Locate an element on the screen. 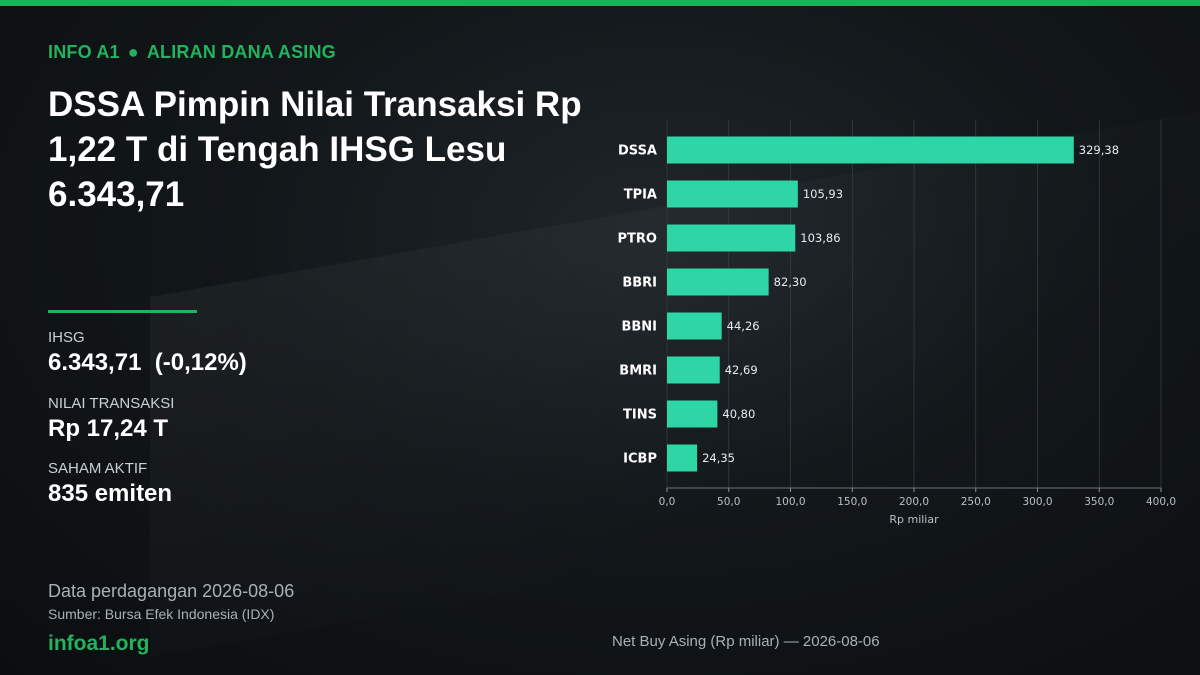  value-label: 44,26 is located at coordinates (743, 326).